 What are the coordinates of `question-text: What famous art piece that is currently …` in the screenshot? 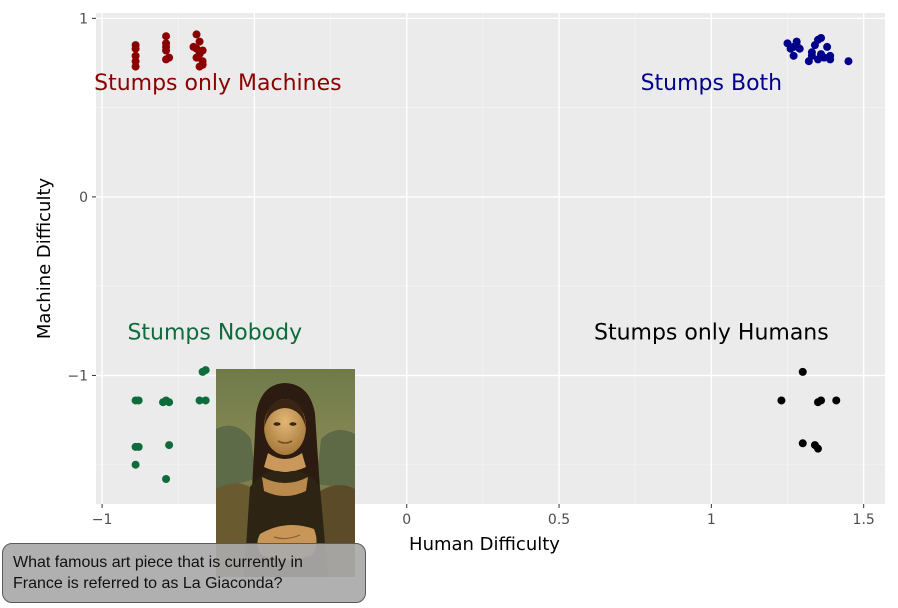 It's located at (158, 573).